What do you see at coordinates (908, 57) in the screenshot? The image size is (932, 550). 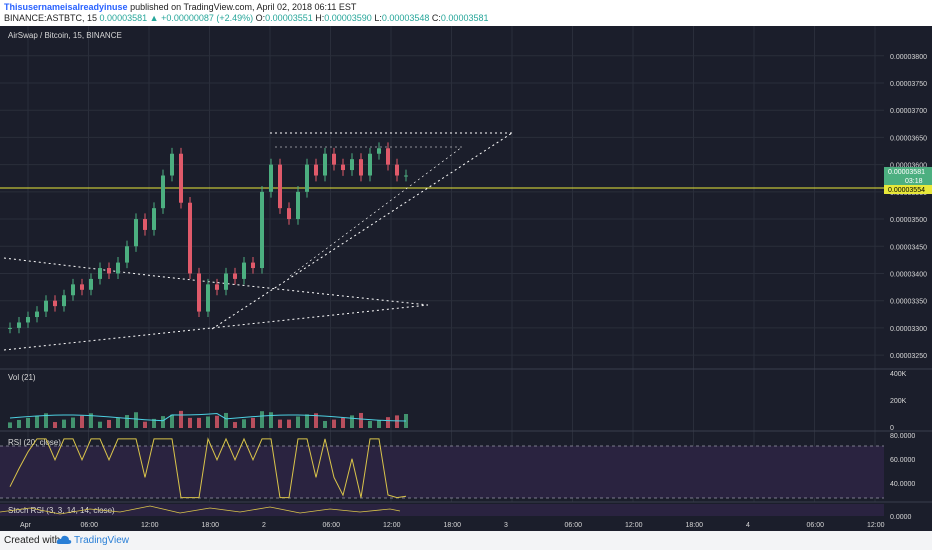 I see `price-tick: 0.00003800` at bounding box center [908, 57].